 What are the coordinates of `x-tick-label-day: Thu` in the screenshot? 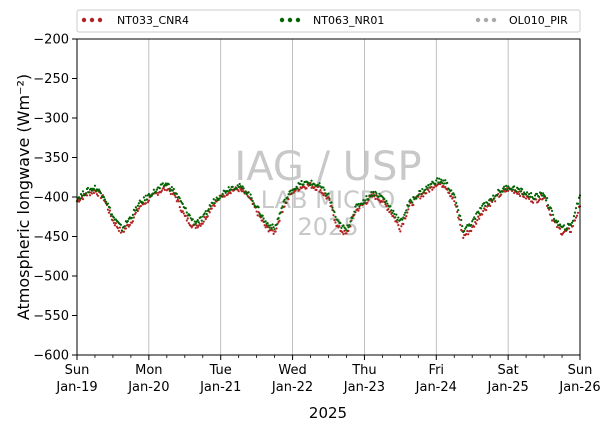 It's located at (363, 370).